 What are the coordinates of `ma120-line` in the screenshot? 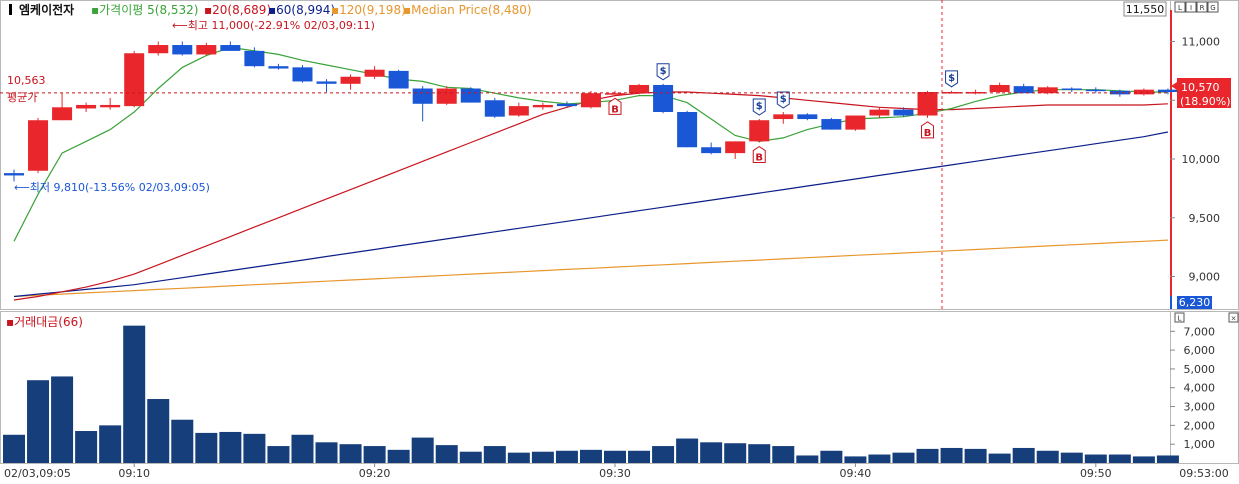 It's located at (590, 268).